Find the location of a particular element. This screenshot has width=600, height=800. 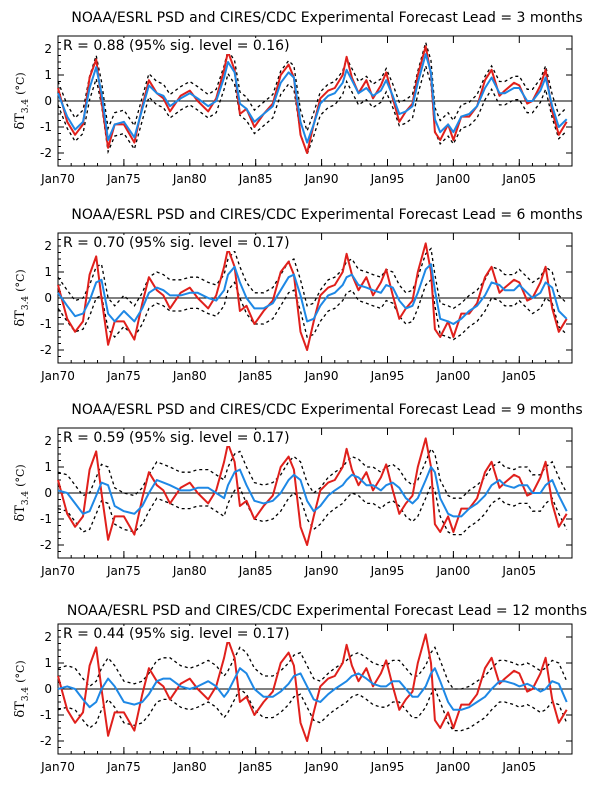

correlation-text: R = 0.59 (95% sig. level = 0.17) is located at coordinates (176, 438).